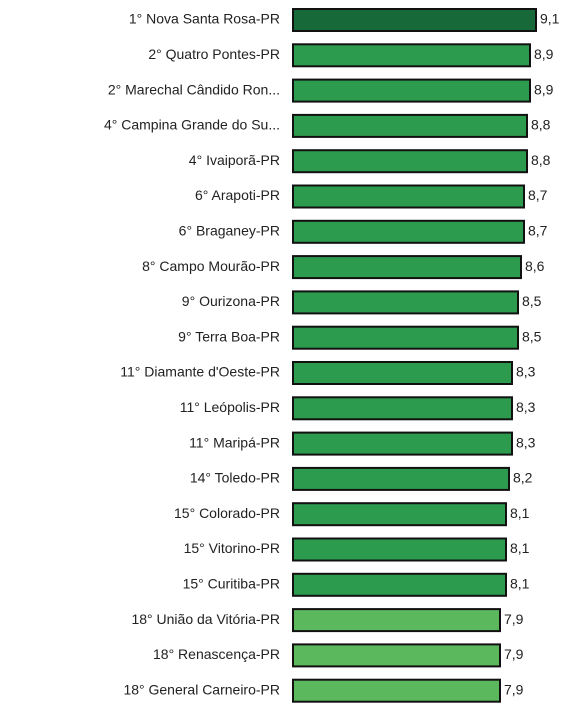 This screenshot has height=704, width=568. Describe the element at coordinates (205, 619) in the screenshot. I see `category-label: 18° União da Vitória-PR` at that location.